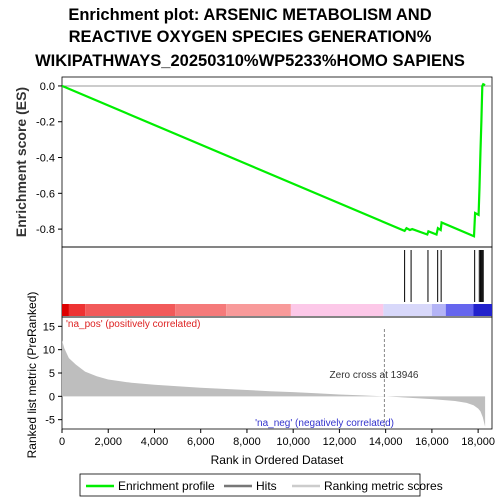 This screenshot has width=500, height=500. What do you see at coordinates (45, 159) in the screenshot?
I see `es-ytick-label-2: -0.4` at bounding box center [45, 159].